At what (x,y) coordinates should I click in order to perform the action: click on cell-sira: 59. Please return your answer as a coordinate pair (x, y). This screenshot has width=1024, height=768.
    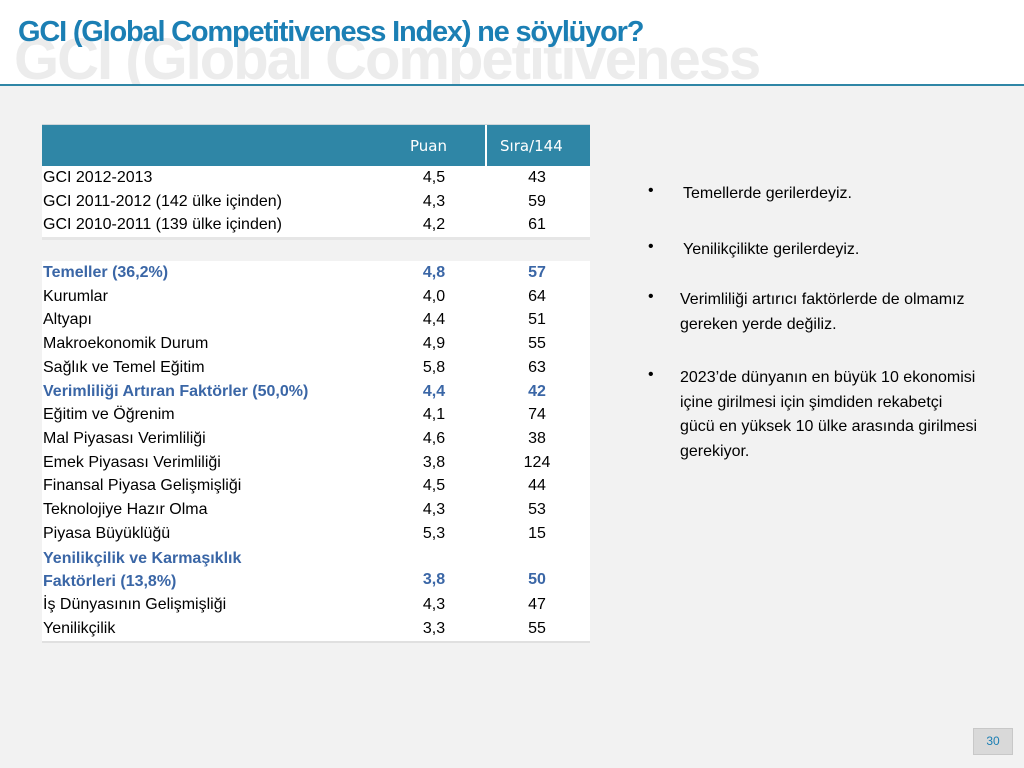
    Looking at the image, I should click on (537, 201).